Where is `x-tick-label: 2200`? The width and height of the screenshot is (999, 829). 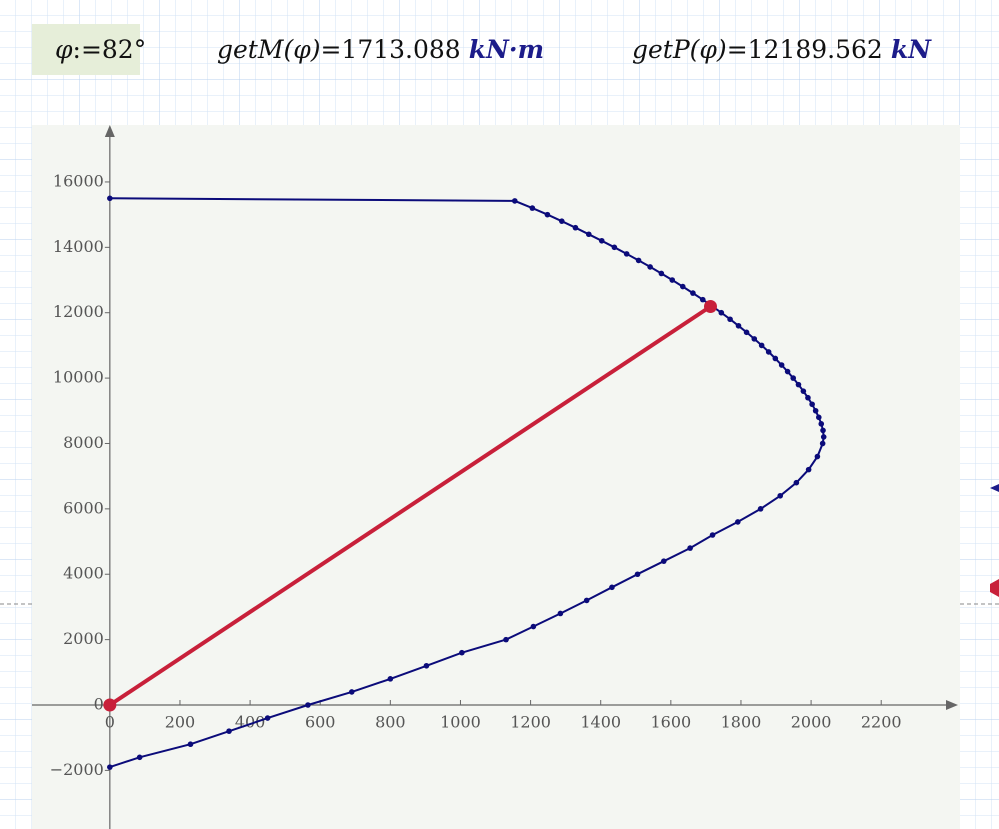 x-tick-label: 2200 is located at coordinates (881, 722).